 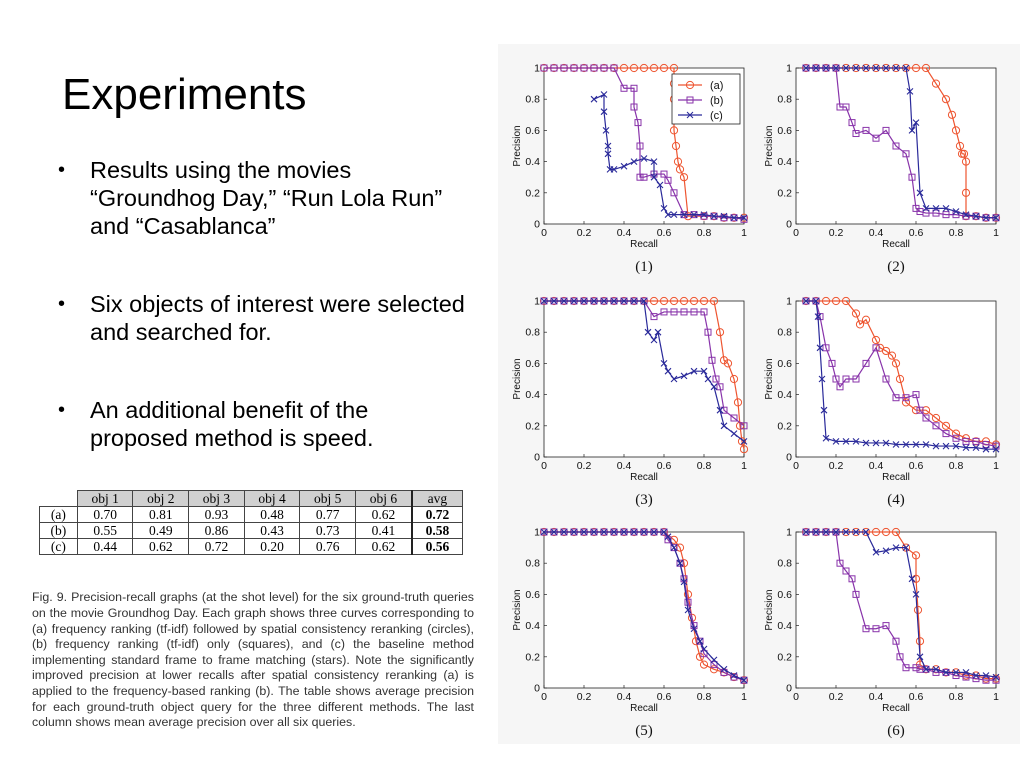 I want to click on series-line-b, so click(x=901, y=143).